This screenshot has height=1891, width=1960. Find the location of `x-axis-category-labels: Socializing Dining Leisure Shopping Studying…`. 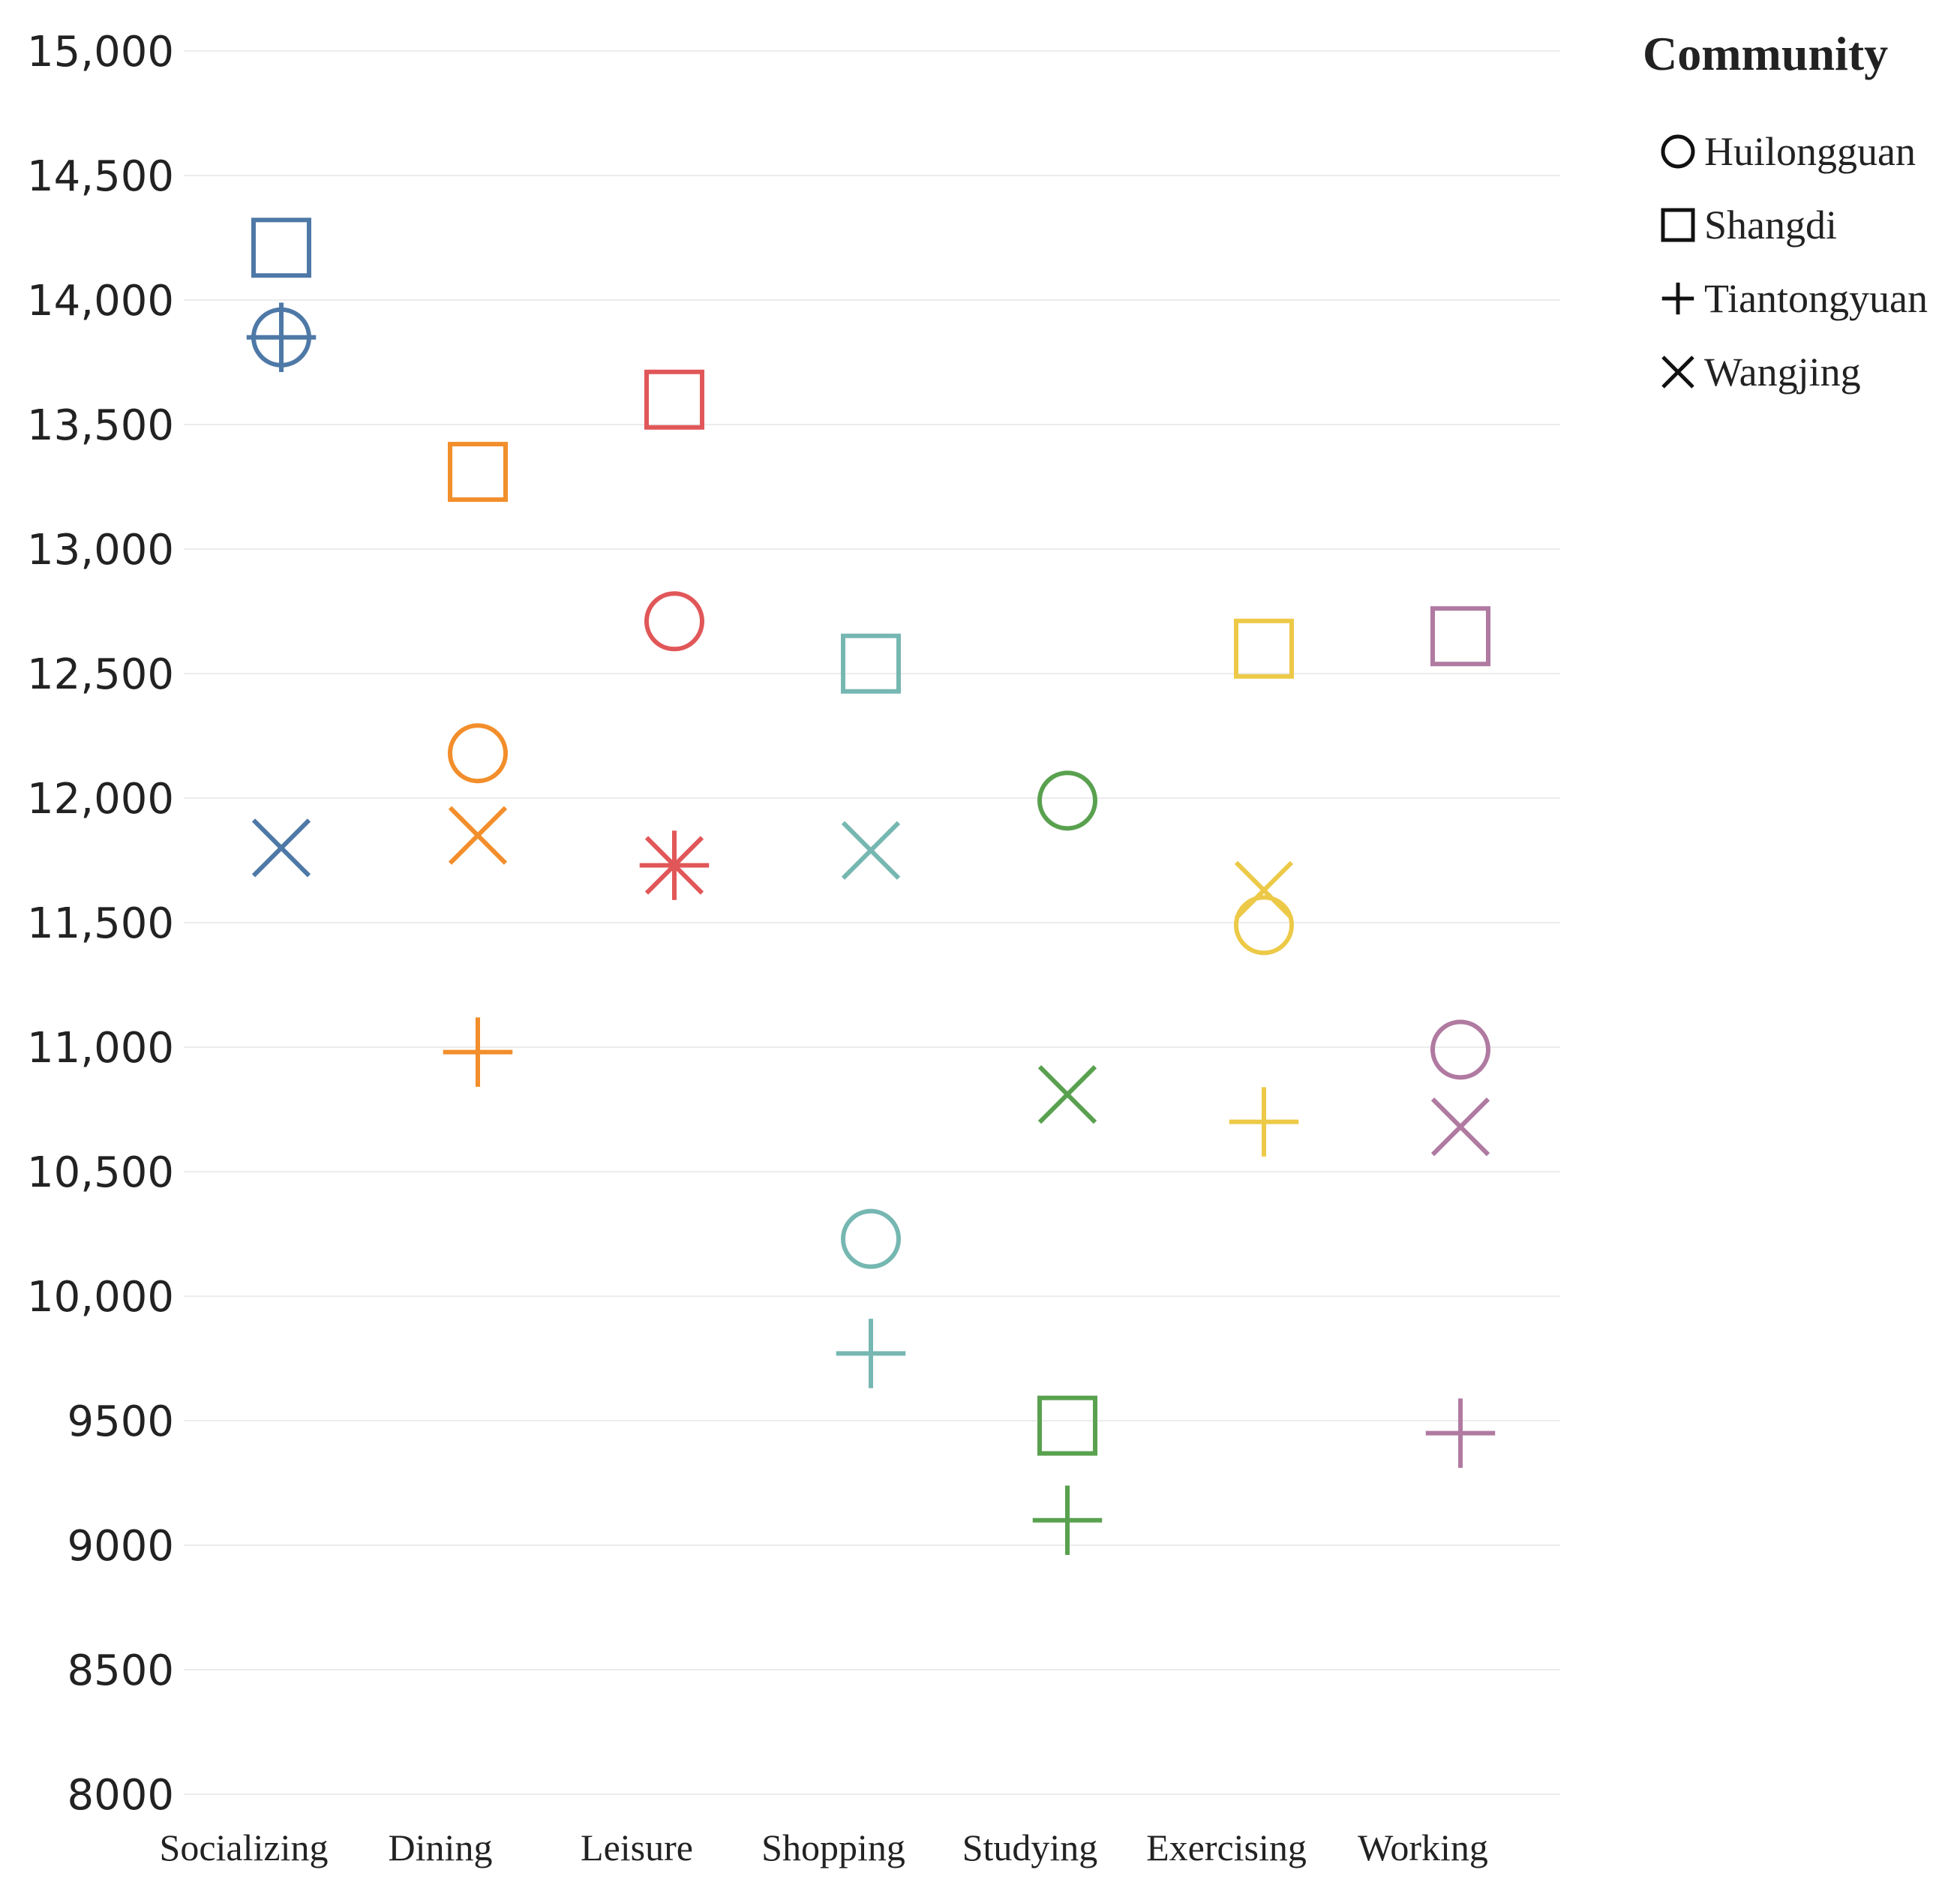

x-axis-category-labels: Socializing Dining Leisure Shopping Studying… is located at coordinates (824, 1847).